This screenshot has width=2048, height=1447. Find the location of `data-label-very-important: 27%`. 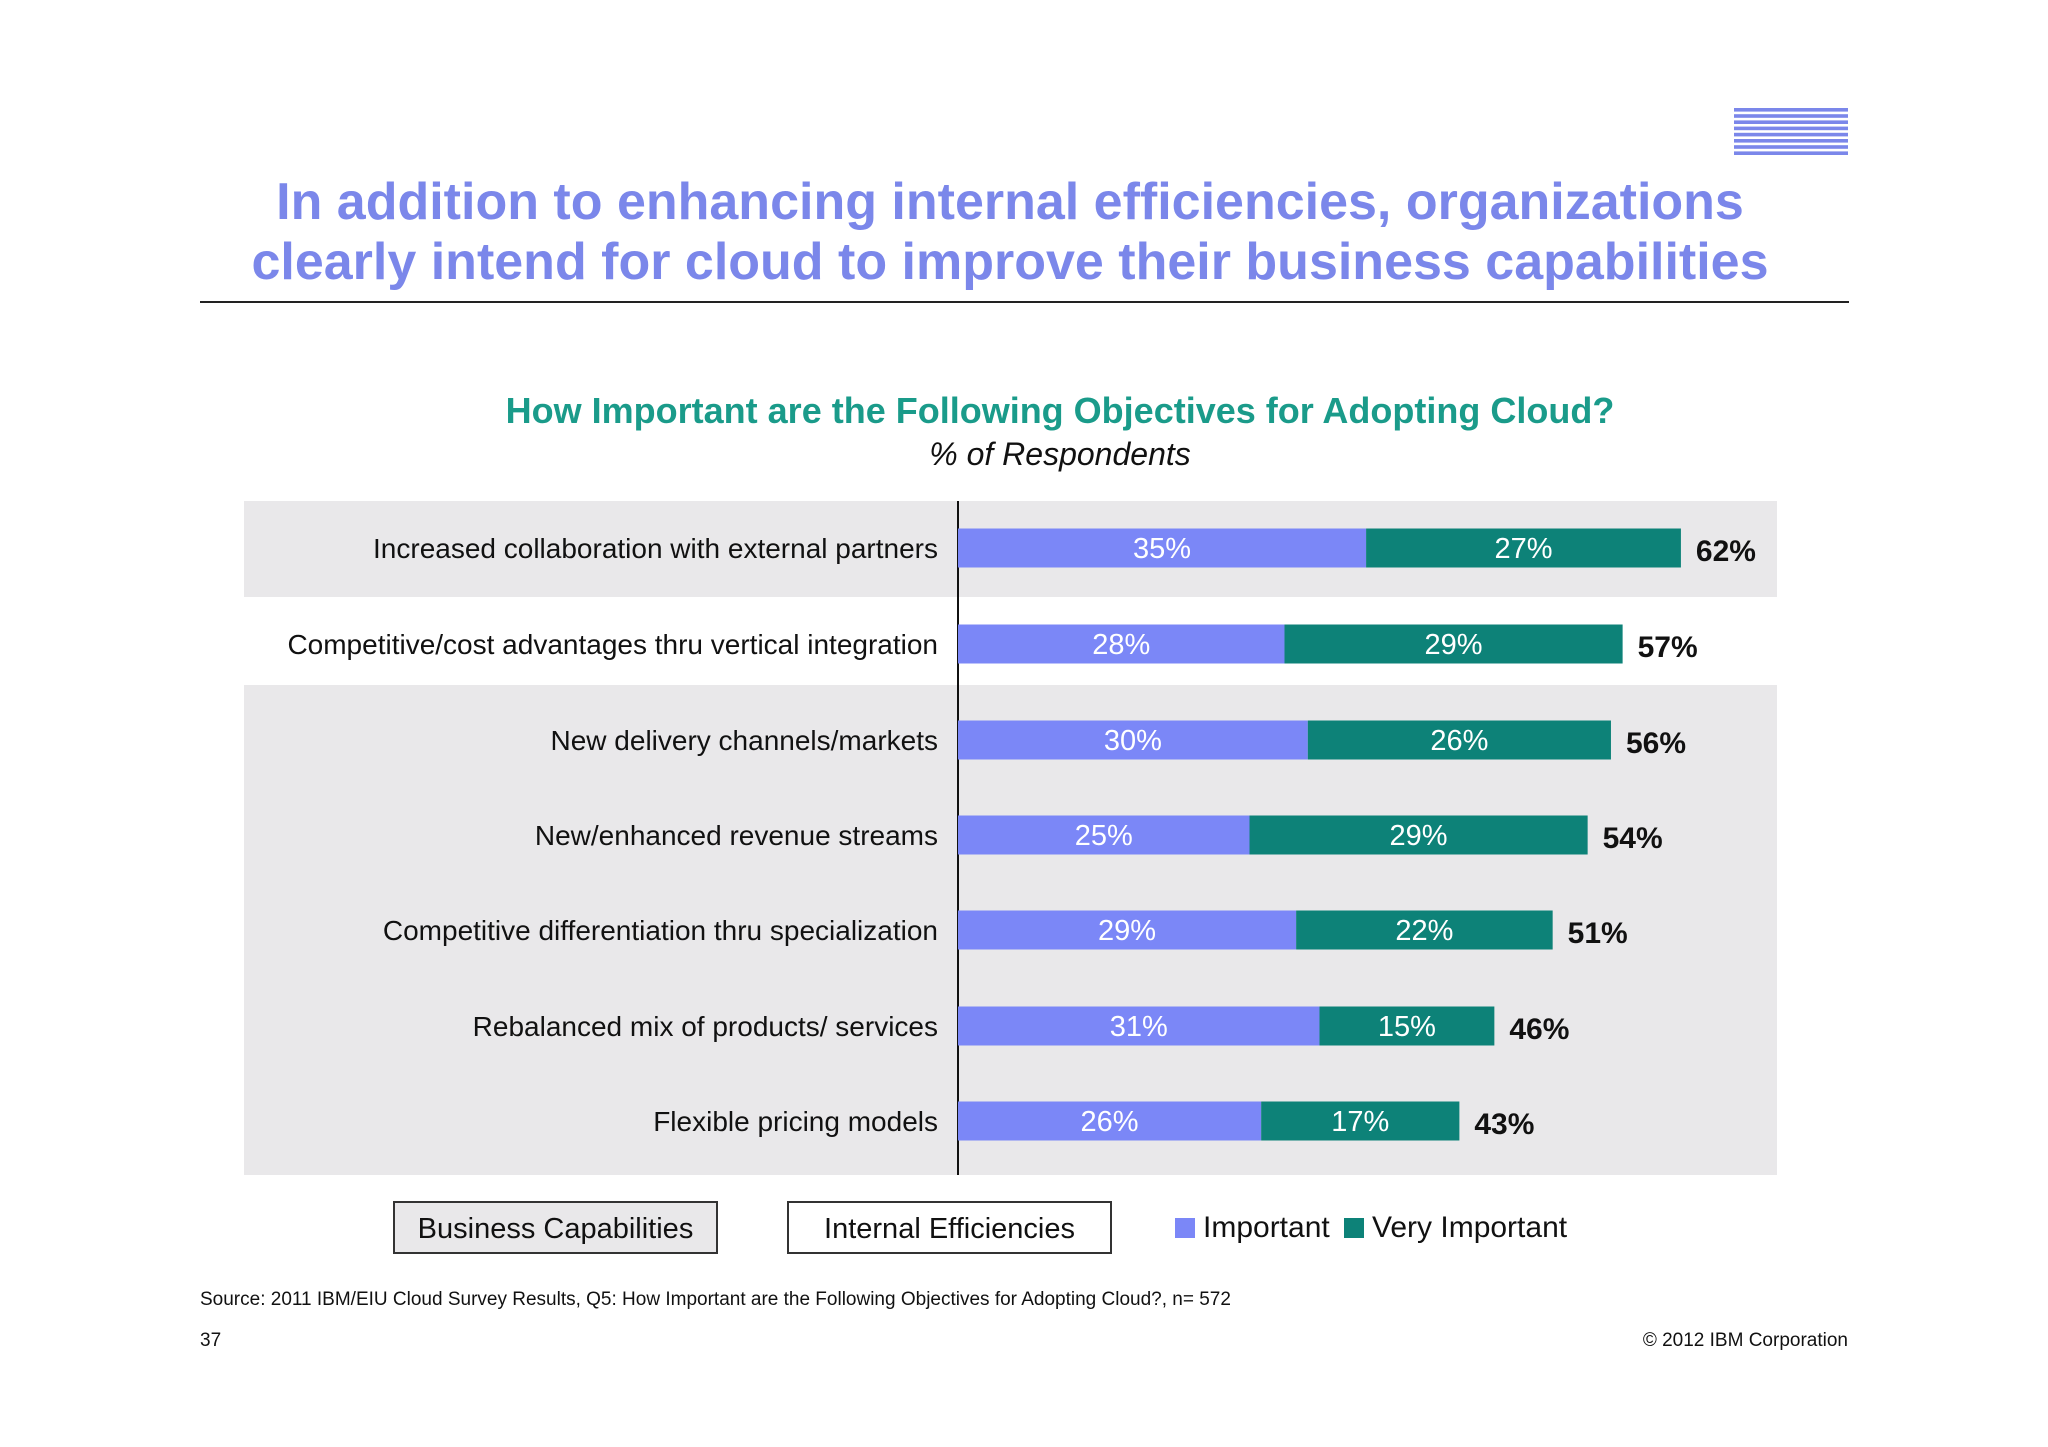

data-label-very-important: 27% is located at coordinates (1523, 549).